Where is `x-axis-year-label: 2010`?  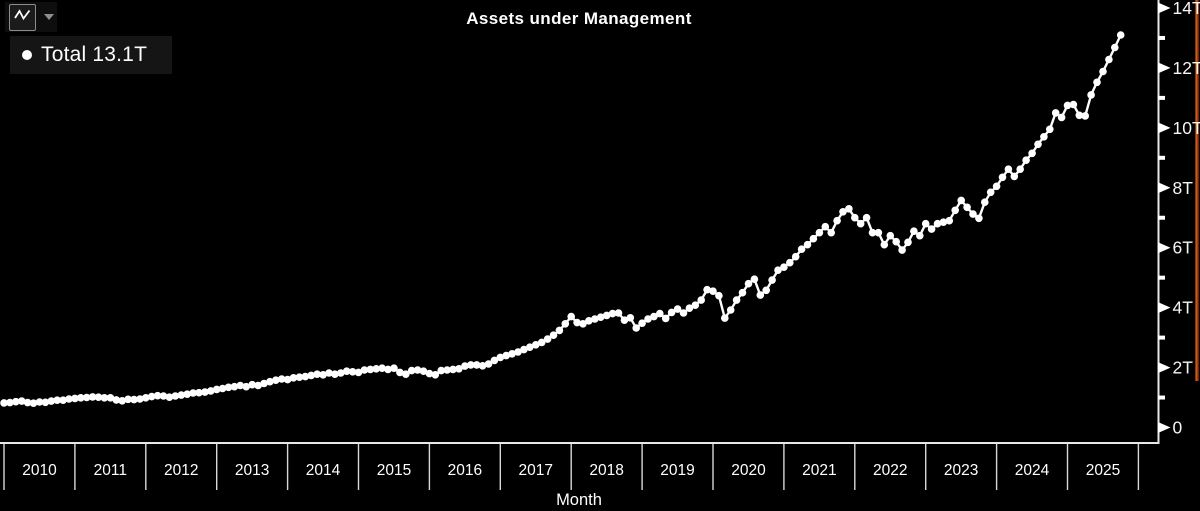 x-axis-year-label: 2010 is located at coordinates (39, 470).